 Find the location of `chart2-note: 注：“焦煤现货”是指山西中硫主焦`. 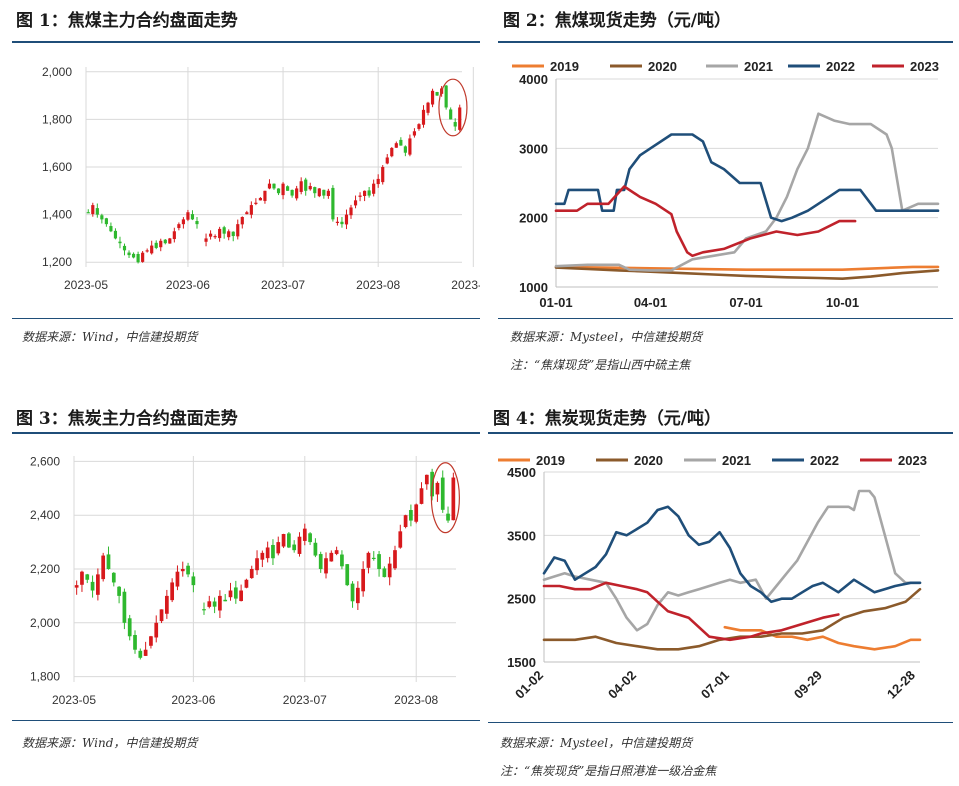

chart2-note: 注：“焦煤现货”是指山西中硫主焦 is located at coordinates (600, 365).